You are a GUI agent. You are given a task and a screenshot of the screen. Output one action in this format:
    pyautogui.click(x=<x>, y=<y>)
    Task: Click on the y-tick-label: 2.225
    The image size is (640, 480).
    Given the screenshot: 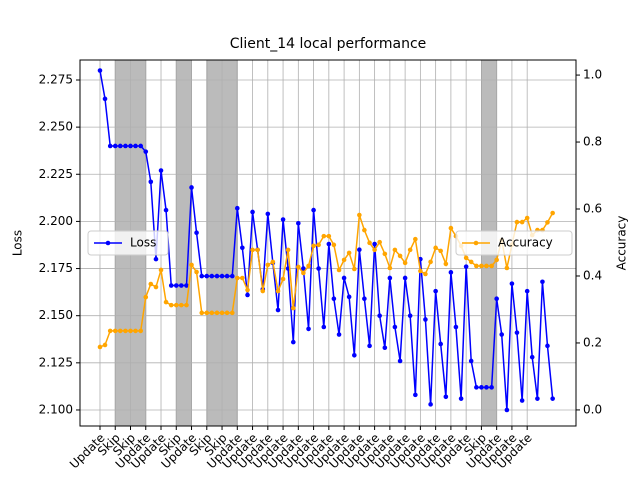 What is the action you would take?
    pyautogui.click(x=56, y=174)
    